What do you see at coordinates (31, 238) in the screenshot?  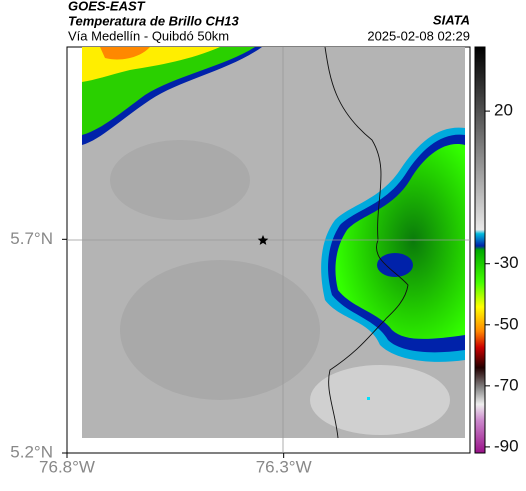 I see `lat-tick-label: 5.7°N` at bounding box center [31, 238].